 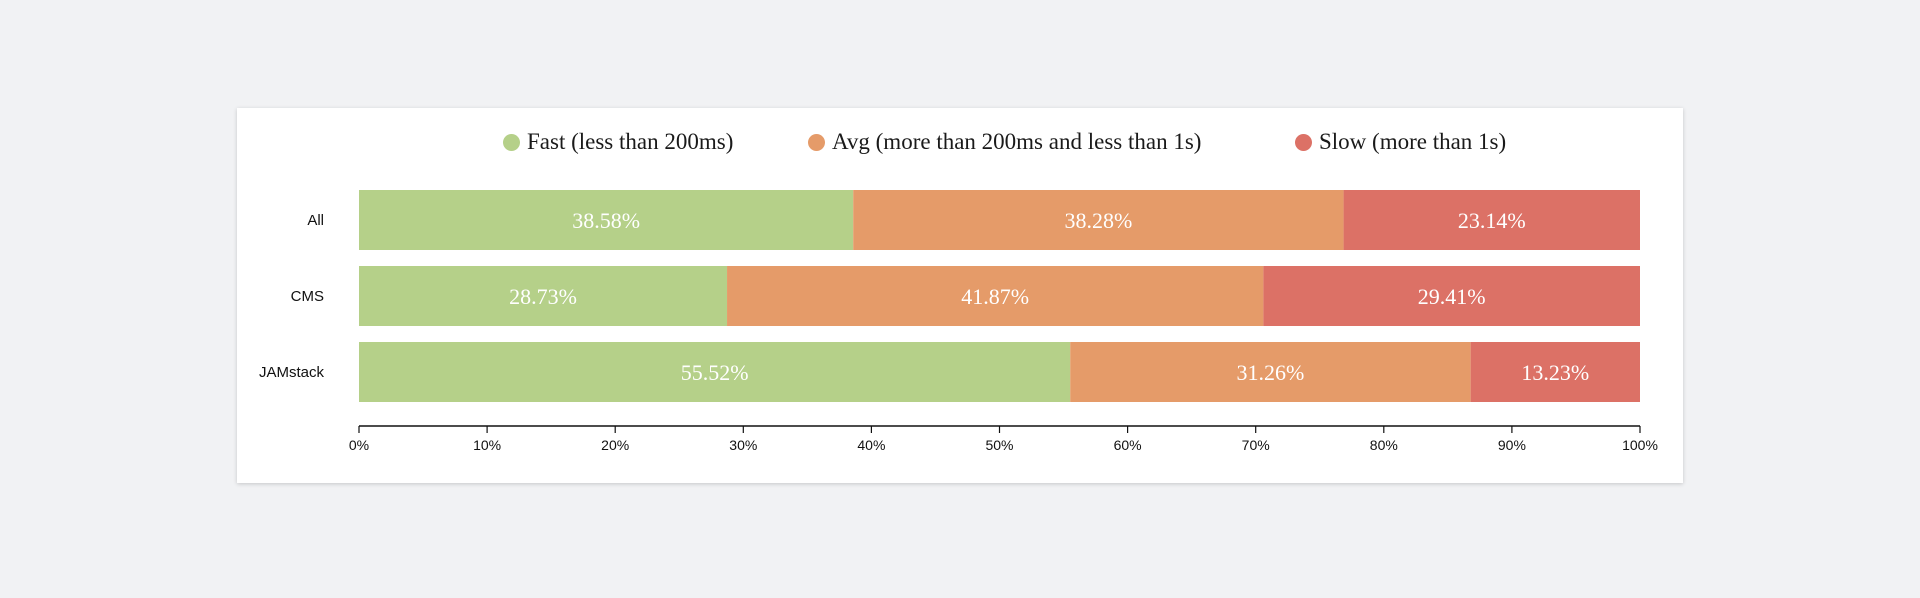 What do you see at coordinates (1017, 141) in the screenshot?
I see `legend-label-avg: Avg (more than 200ms and less than 1s)` at bounding box center [1017, 141].